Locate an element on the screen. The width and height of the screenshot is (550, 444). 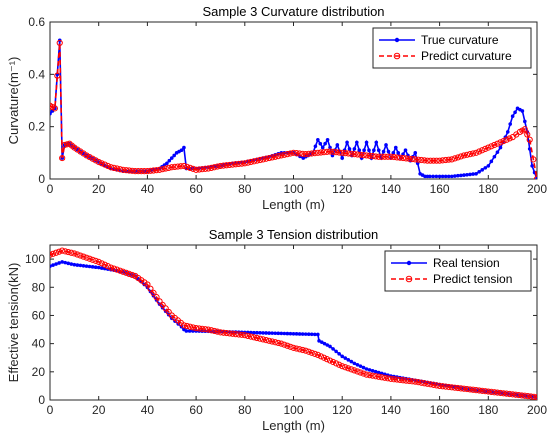
x-axis-label: Length (m) is located at coordinates (293, 204).